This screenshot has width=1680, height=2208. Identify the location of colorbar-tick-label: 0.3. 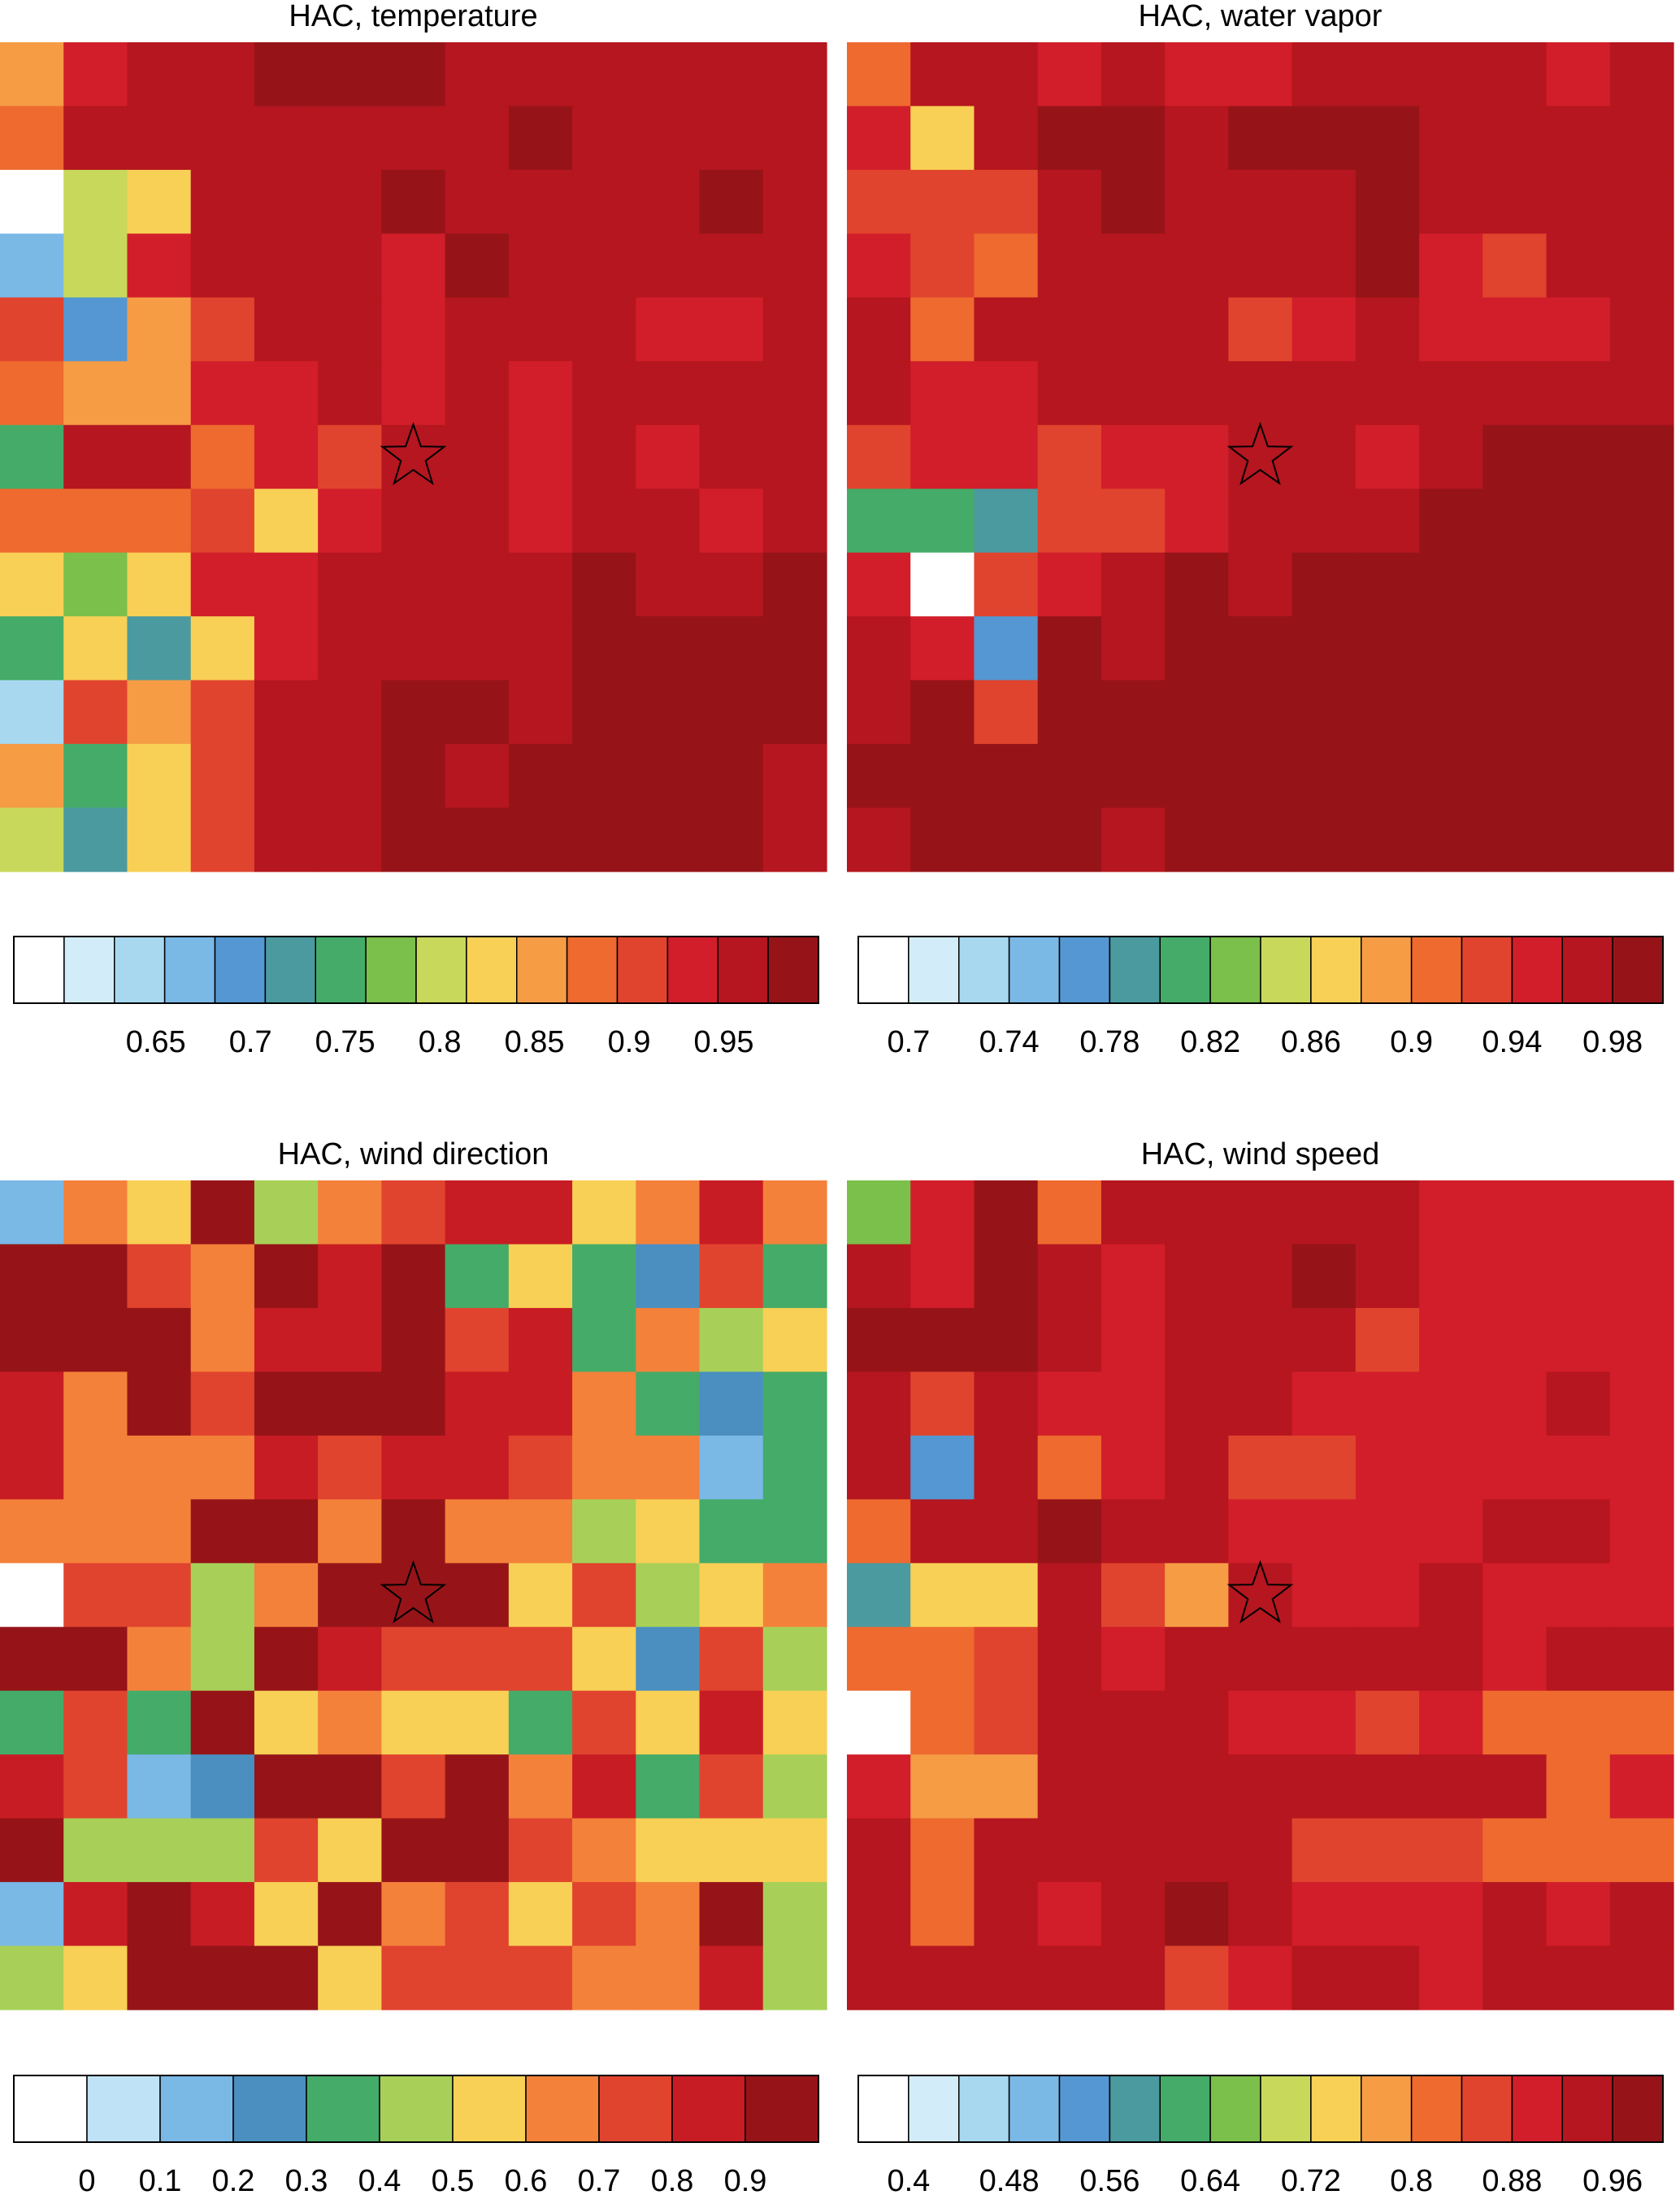
(306, 2181).